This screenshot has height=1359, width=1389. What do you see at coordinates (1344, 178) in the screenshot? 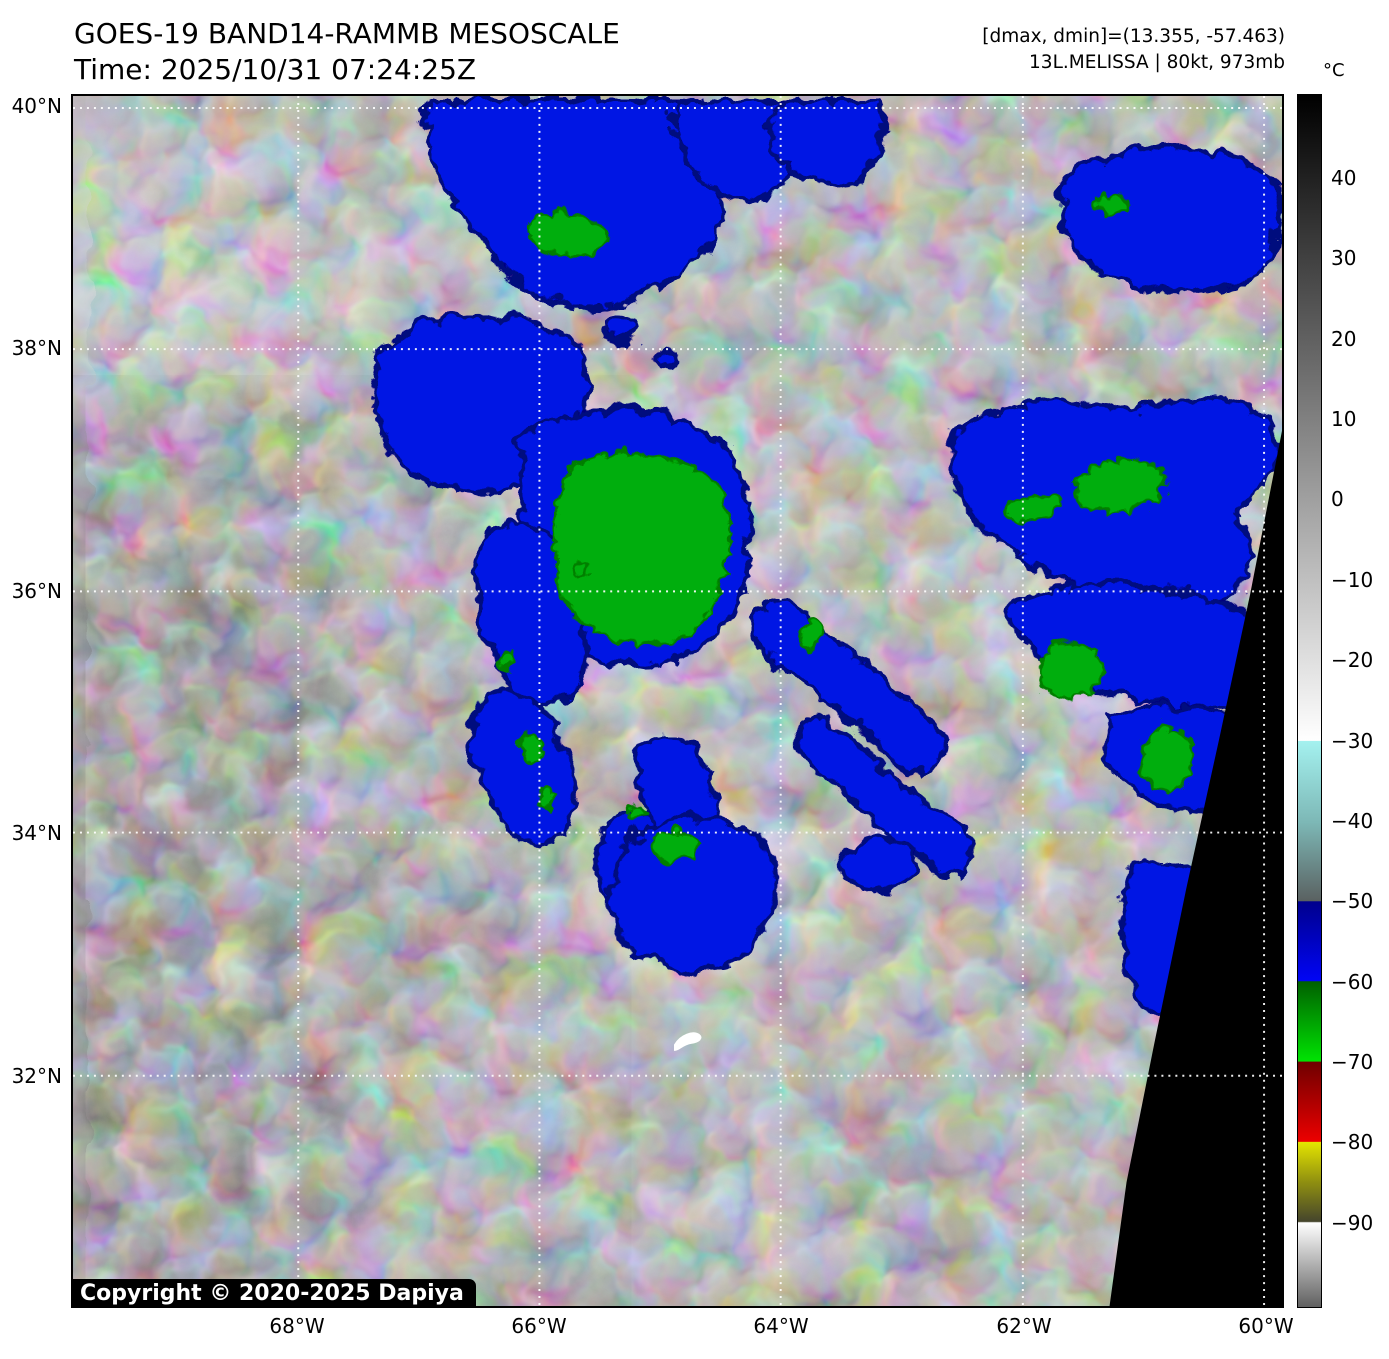
I see `colorbar-tick-label: 40` at bounding box center [1344, 178].